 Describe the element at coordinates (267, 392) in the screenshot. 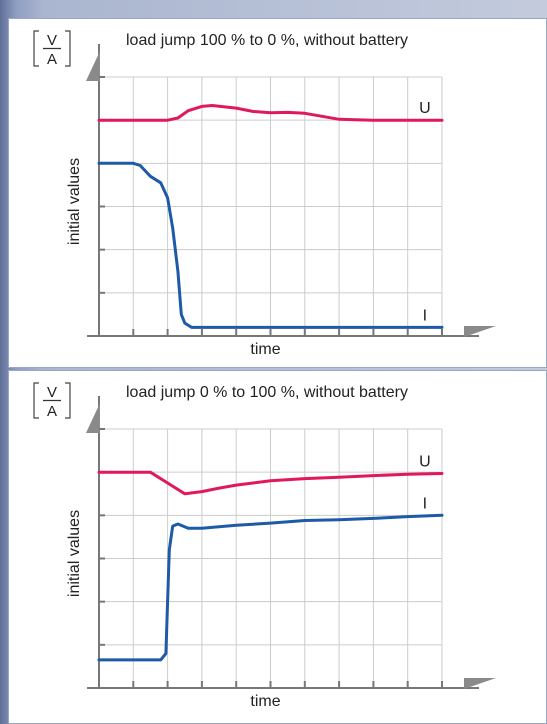

I see `chart-title: load jump 0 % to 100 %, without battery` at that location.